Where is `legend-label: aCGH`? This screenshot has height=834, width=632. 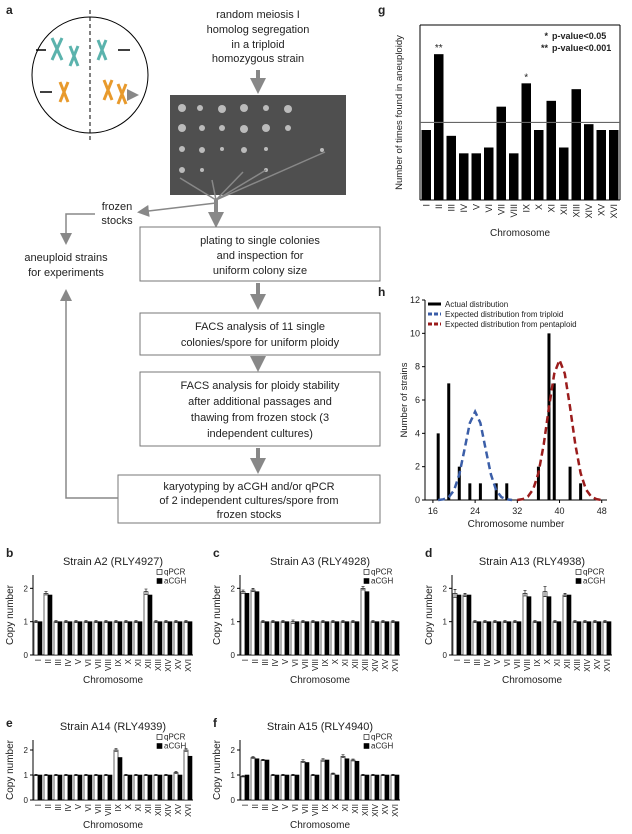
legend-label: aCGH is located at coordinates (382, 581).